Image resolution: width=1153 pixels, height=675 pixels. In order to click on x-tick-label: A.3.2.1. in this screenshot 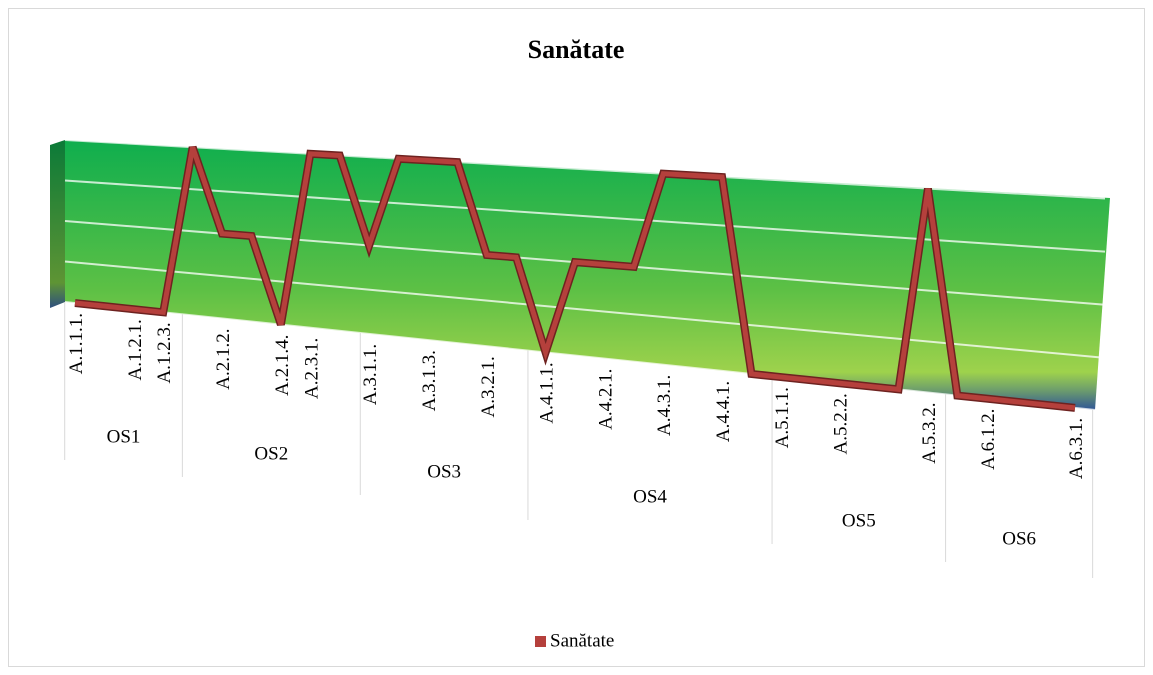, I will do `click(488, 386)`.